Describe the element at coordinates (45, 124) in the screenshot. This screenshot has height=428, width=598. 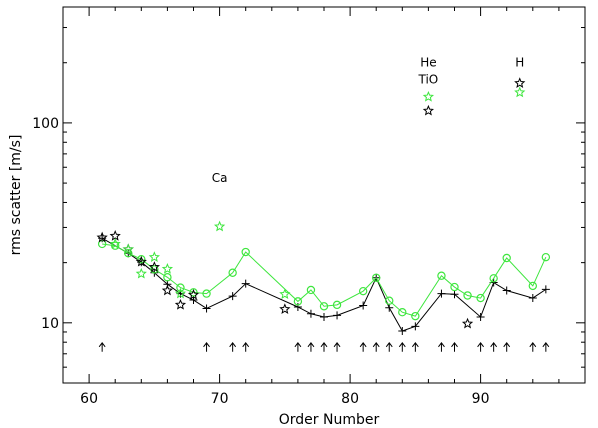
I see `y-tick-label: 100` at that location.